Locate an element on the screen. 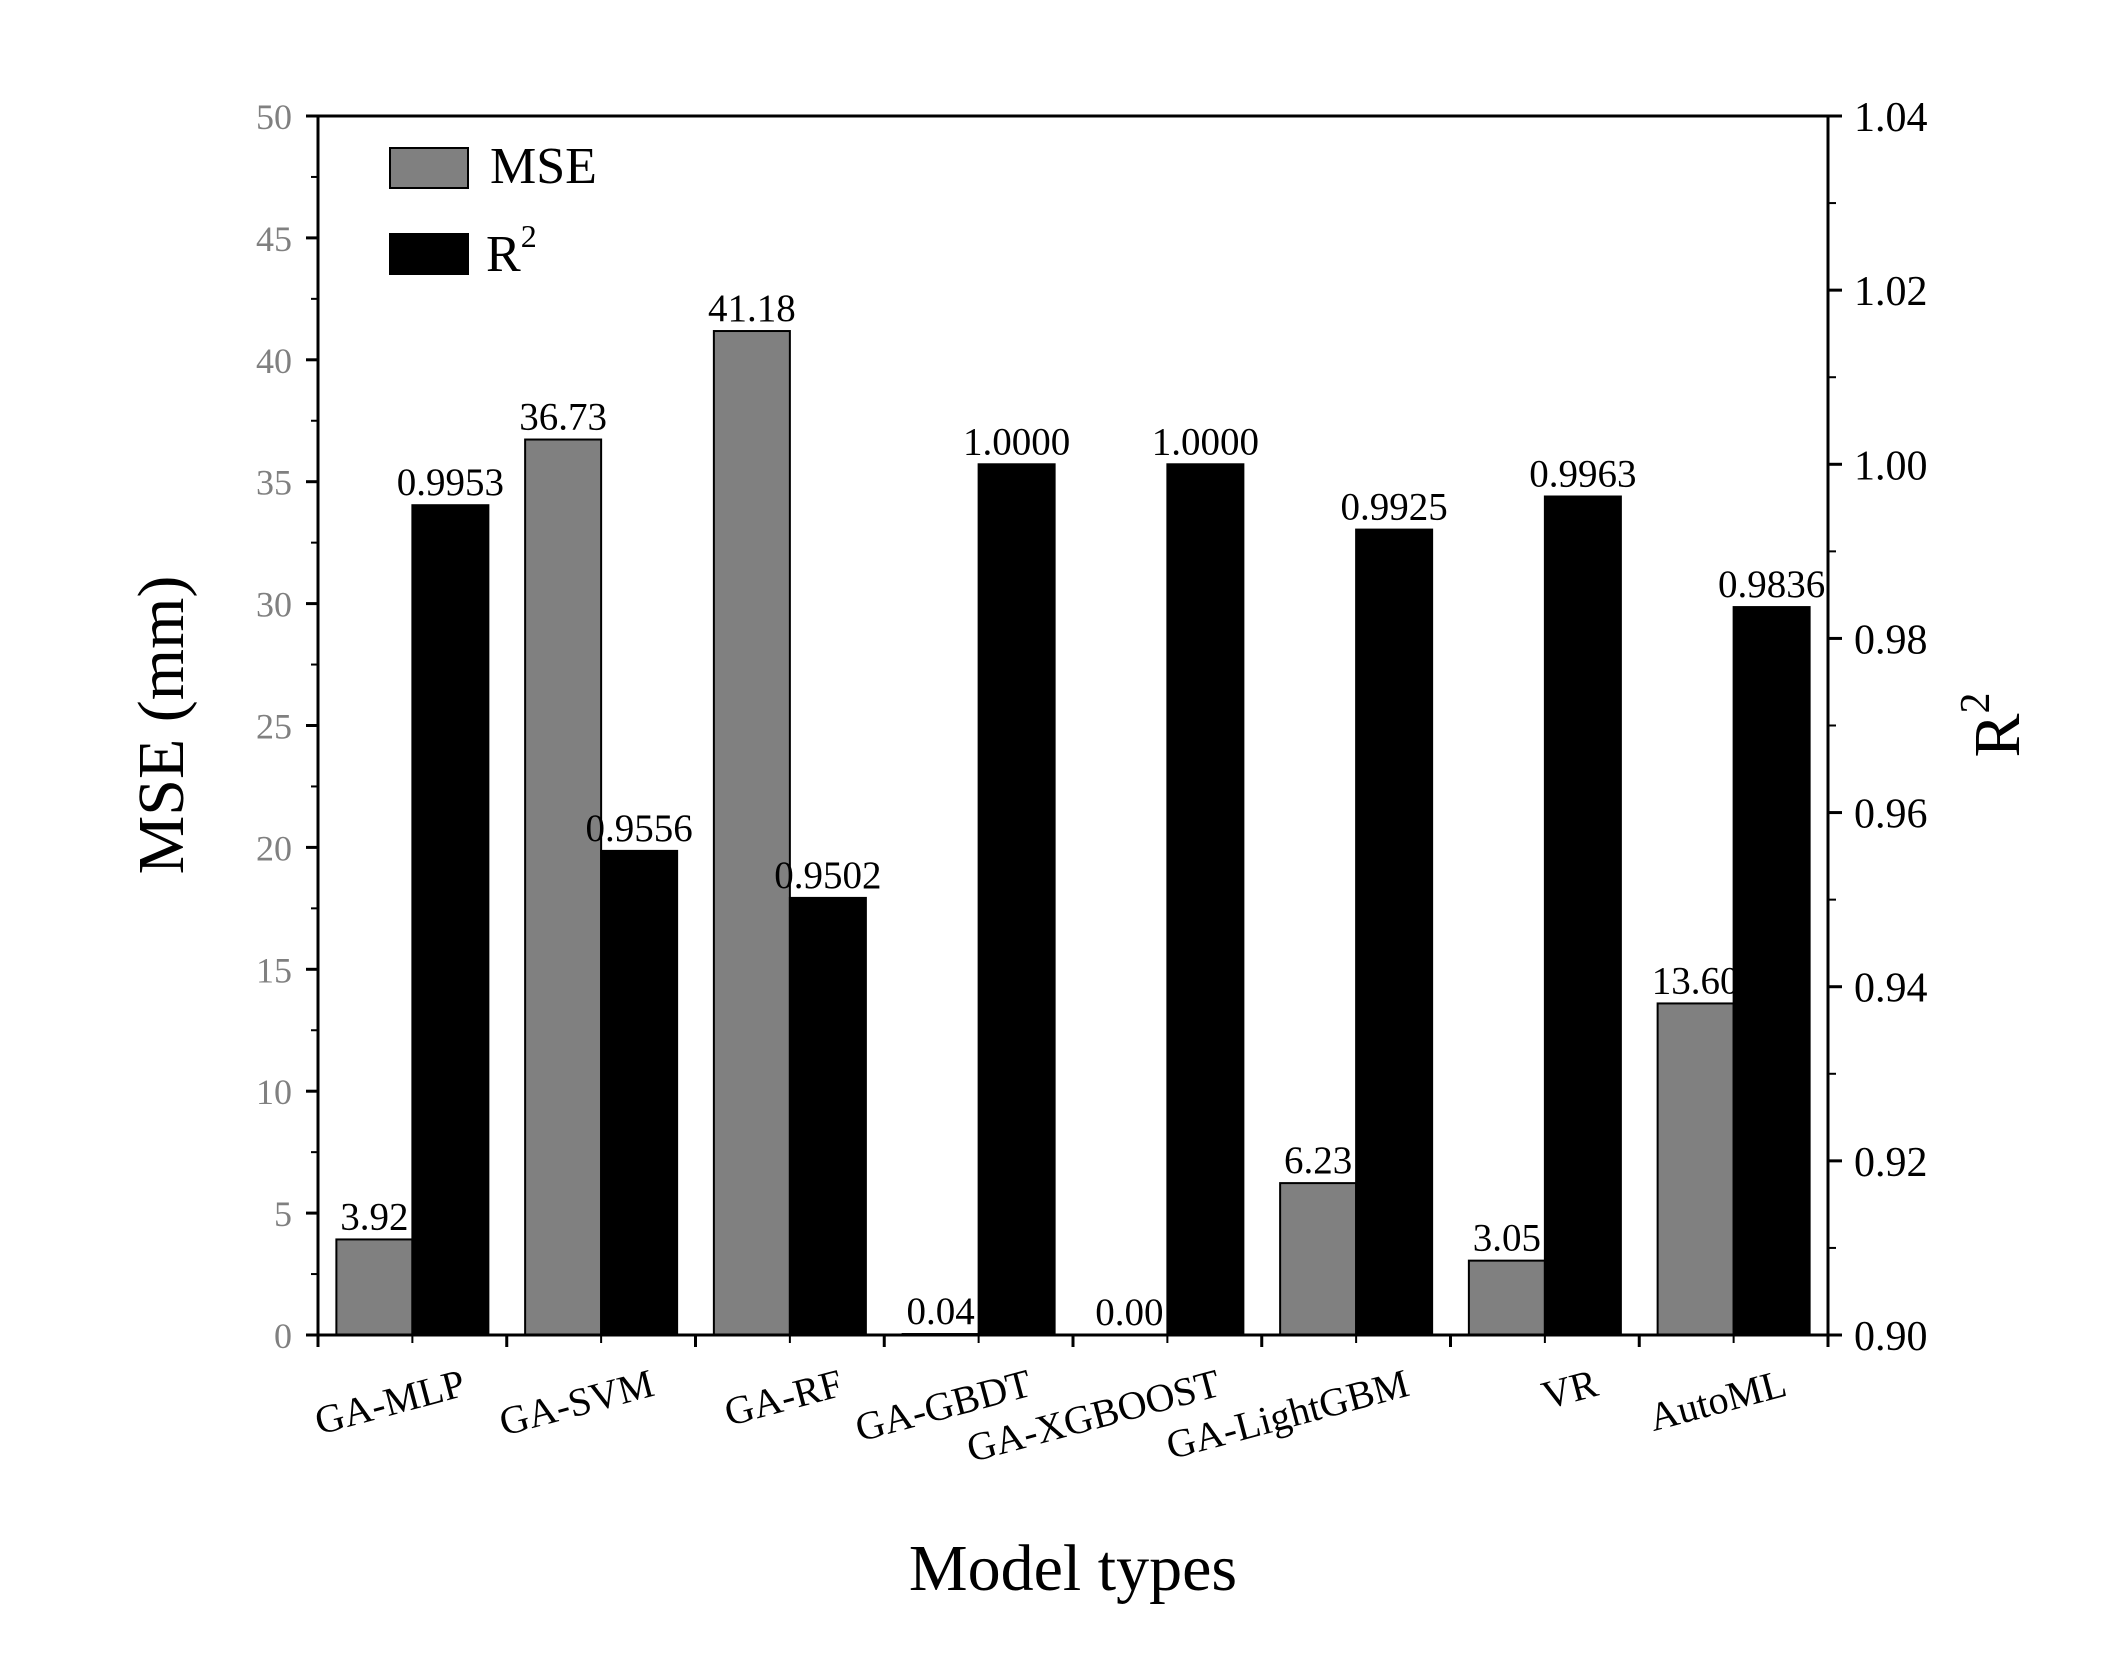 The image size is (2125, 1677). x-tick-label-vr: VR is located at coordinates (1570, 1389).